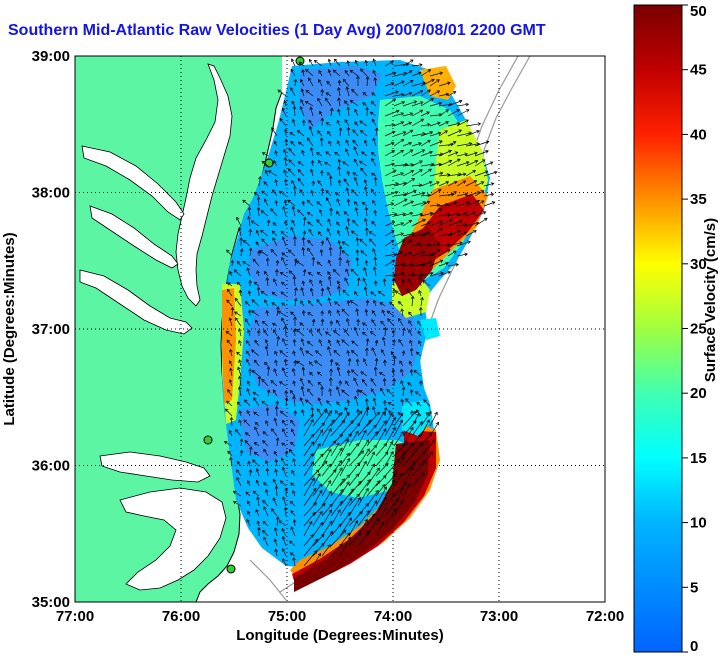  I want to click on y-tick-label: 38:00, so click(51, 193).